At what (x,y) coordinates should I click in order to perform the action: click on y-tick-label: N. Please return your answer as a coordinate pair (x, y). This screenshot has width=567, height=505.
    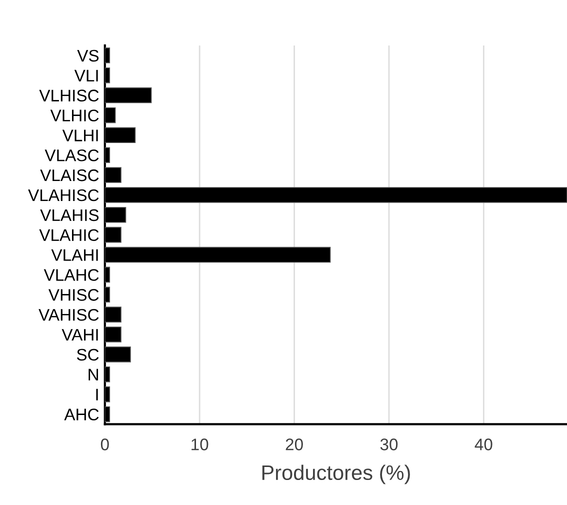
    Looking at the image, I should click on (93, 374).